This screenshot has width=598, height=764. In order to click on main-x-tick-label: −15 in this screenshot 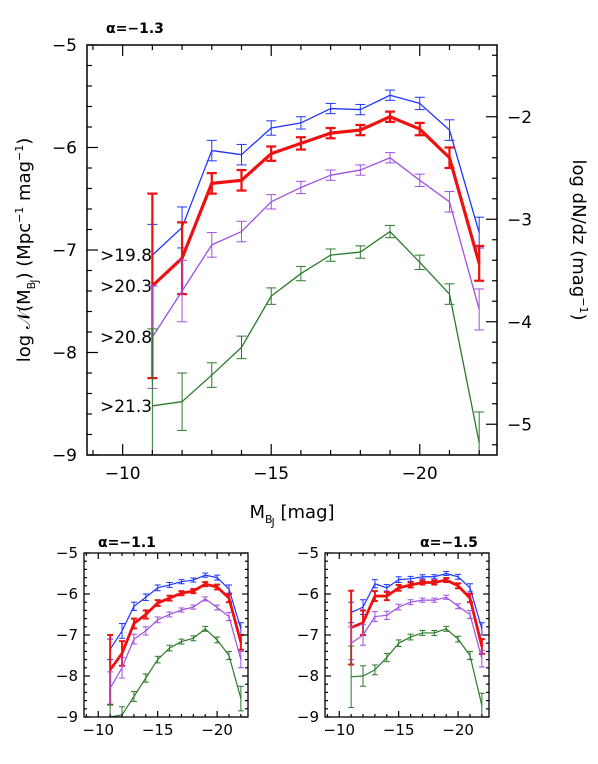, I will do `click(271, 474)`.